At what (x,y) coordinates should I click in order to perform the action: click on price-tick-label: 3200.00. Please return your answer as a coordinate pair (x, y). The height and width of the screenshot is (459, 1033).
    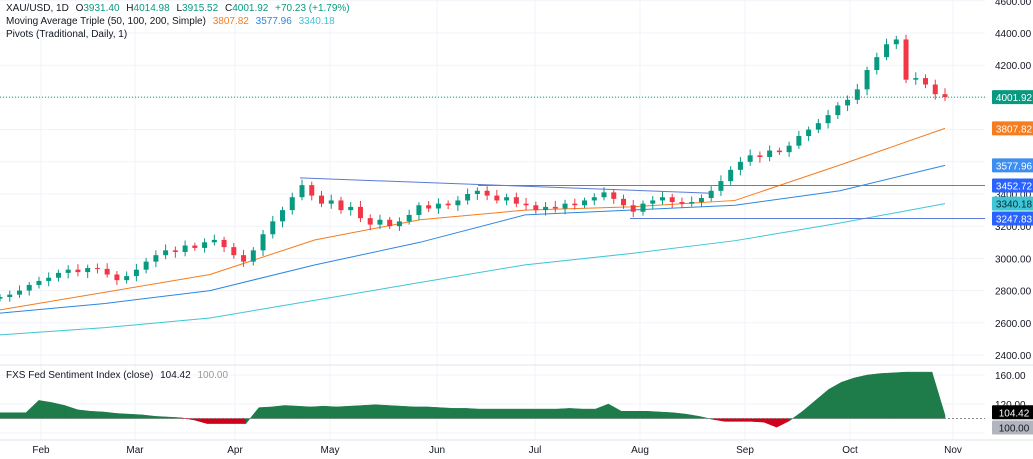
    Looking at the image, I should click on (1013, 227).